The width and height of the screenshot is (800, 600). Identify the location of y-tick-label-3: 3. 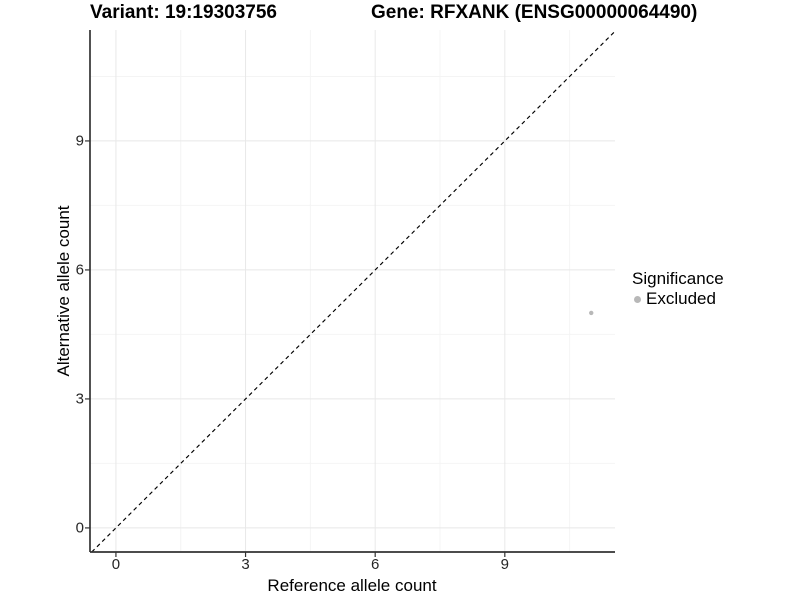
(79, 399).